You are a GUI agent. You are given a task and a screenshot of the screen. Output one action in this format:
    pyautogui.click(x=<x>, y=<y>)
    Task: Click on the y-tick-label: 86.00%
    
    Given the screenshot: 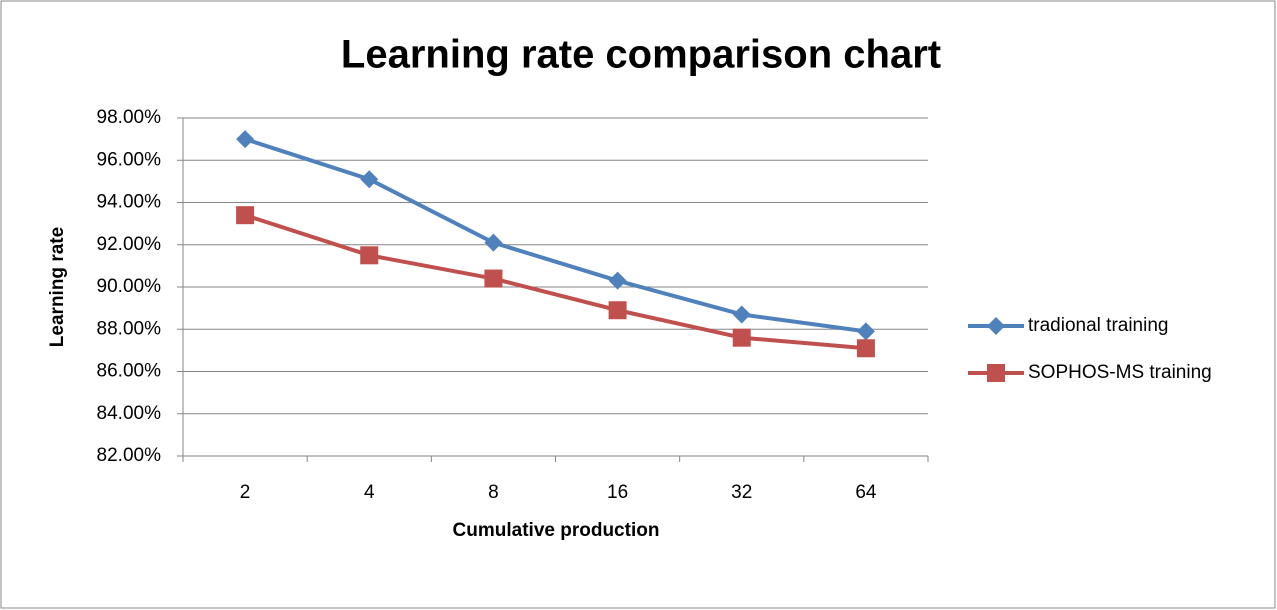 What is the action you would take?
    pyautogui.click(x=129, y=371)
    